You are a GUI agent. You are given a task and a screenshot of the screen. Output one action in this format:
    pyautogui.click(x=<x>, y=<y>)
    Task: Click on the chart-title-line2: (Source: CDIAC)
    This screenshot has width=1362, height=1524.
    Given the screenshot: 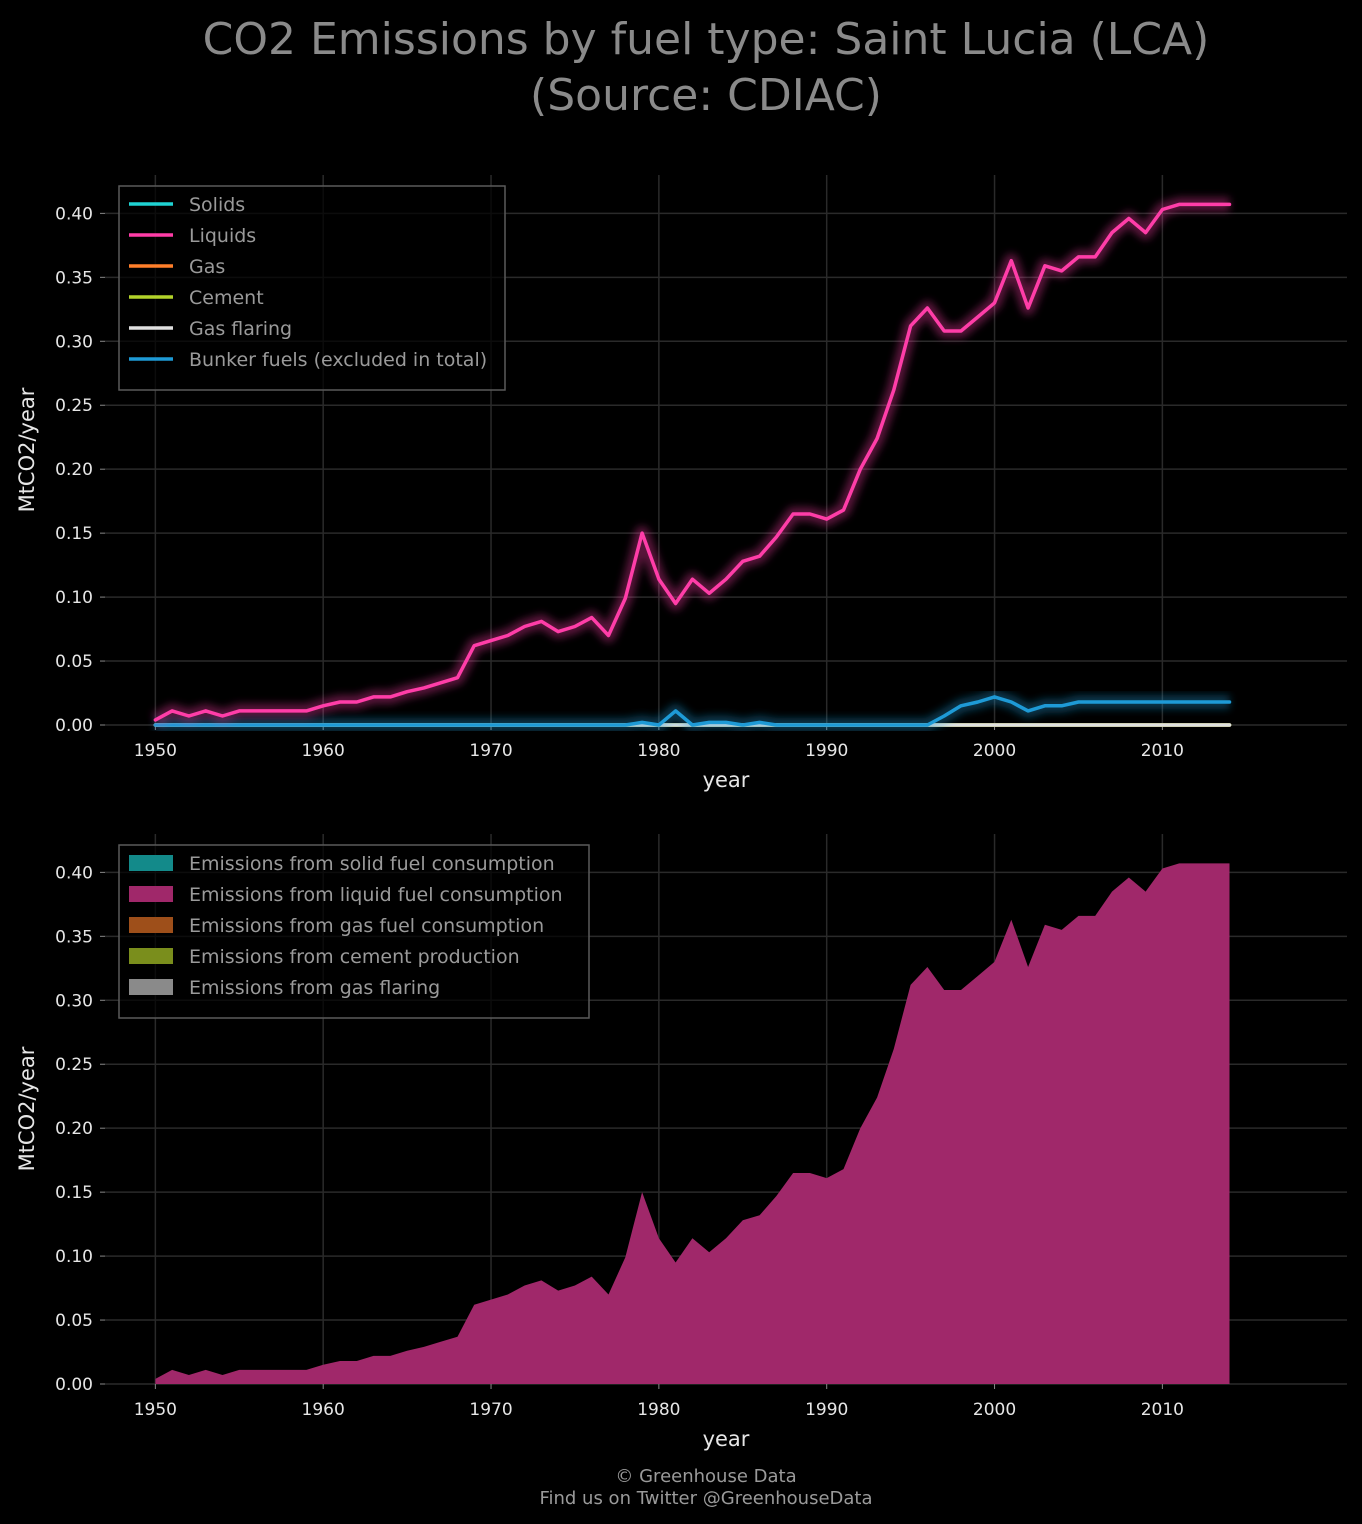 What is the action you would take?
    pyautogui.click(x=706, y=95)
    